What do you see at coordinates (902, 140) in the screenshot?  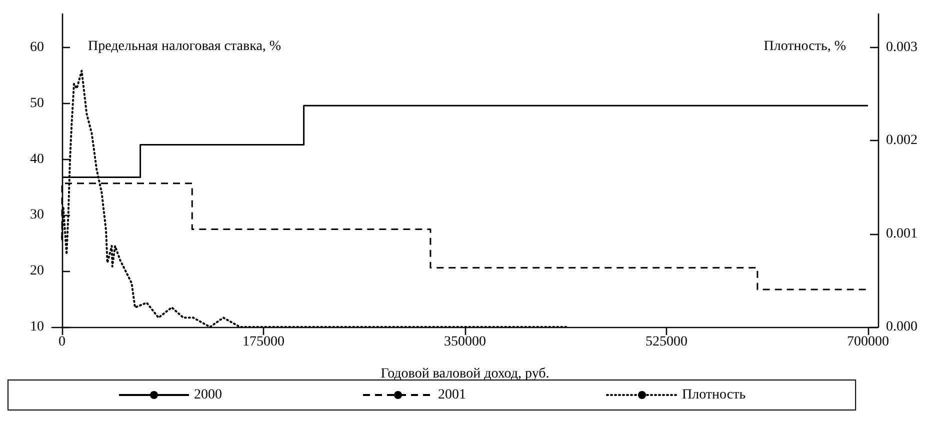 I see `y2-tick-label: 0.002` at bounding box center [902, 140].